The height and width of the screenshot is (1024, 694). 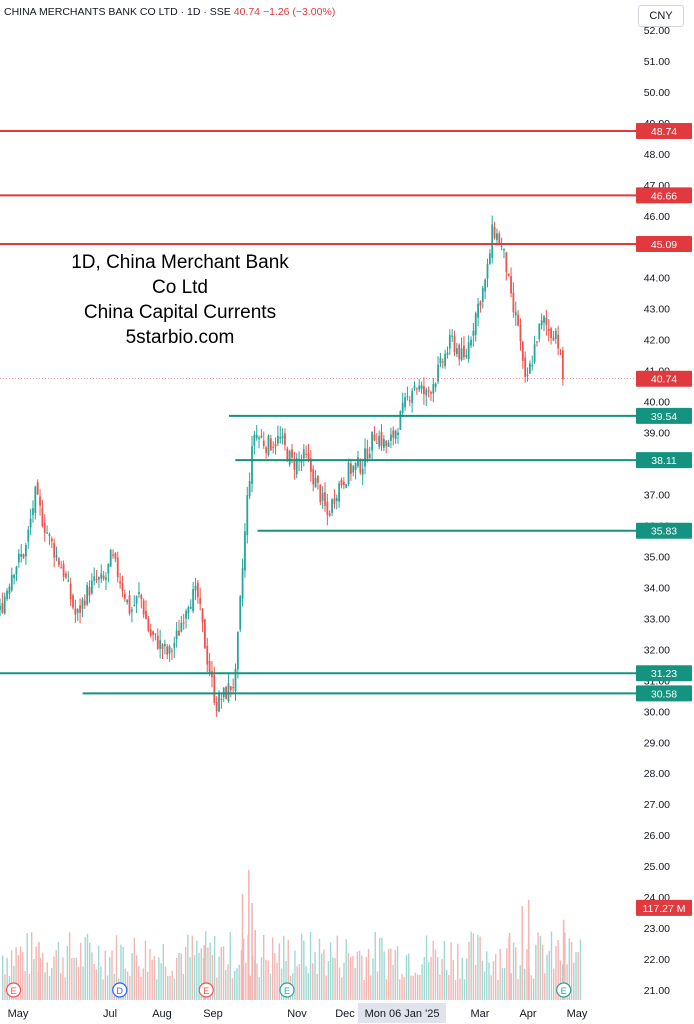 I want to click on event-marker-label: D, so click(x=120, y=991).